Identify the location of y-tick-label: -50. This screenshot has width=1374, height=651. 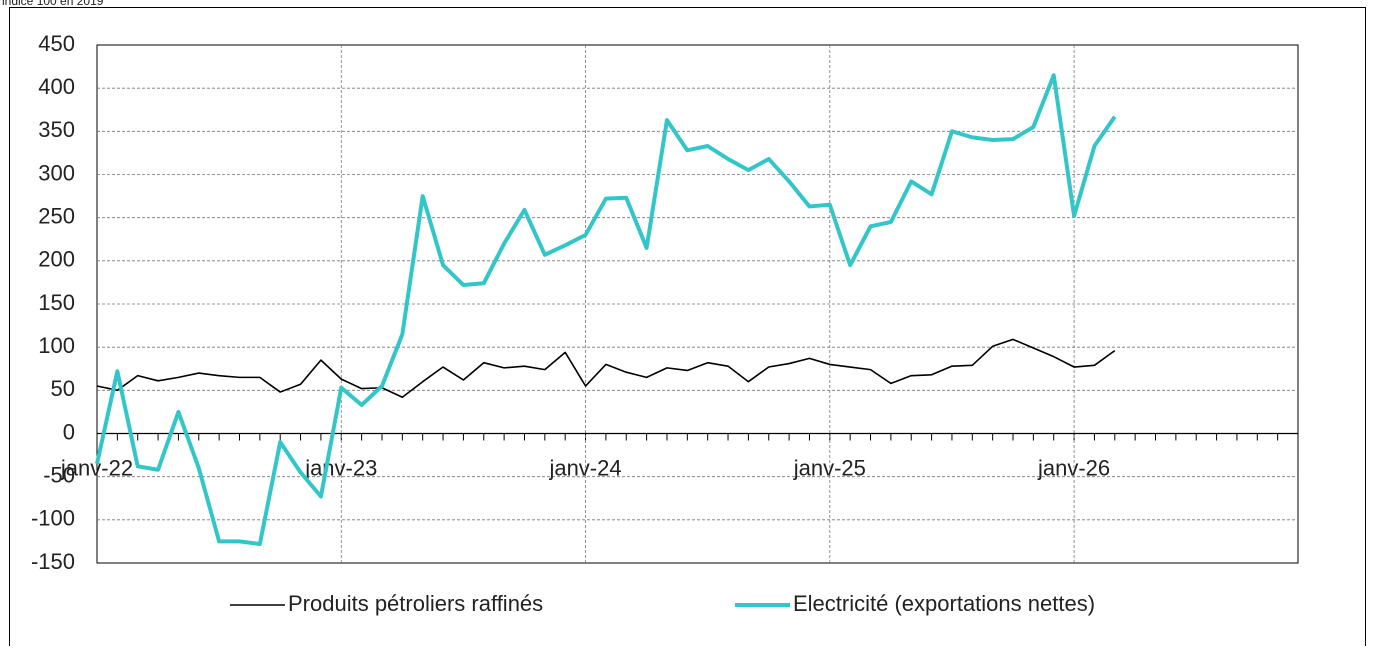
(59, 474).